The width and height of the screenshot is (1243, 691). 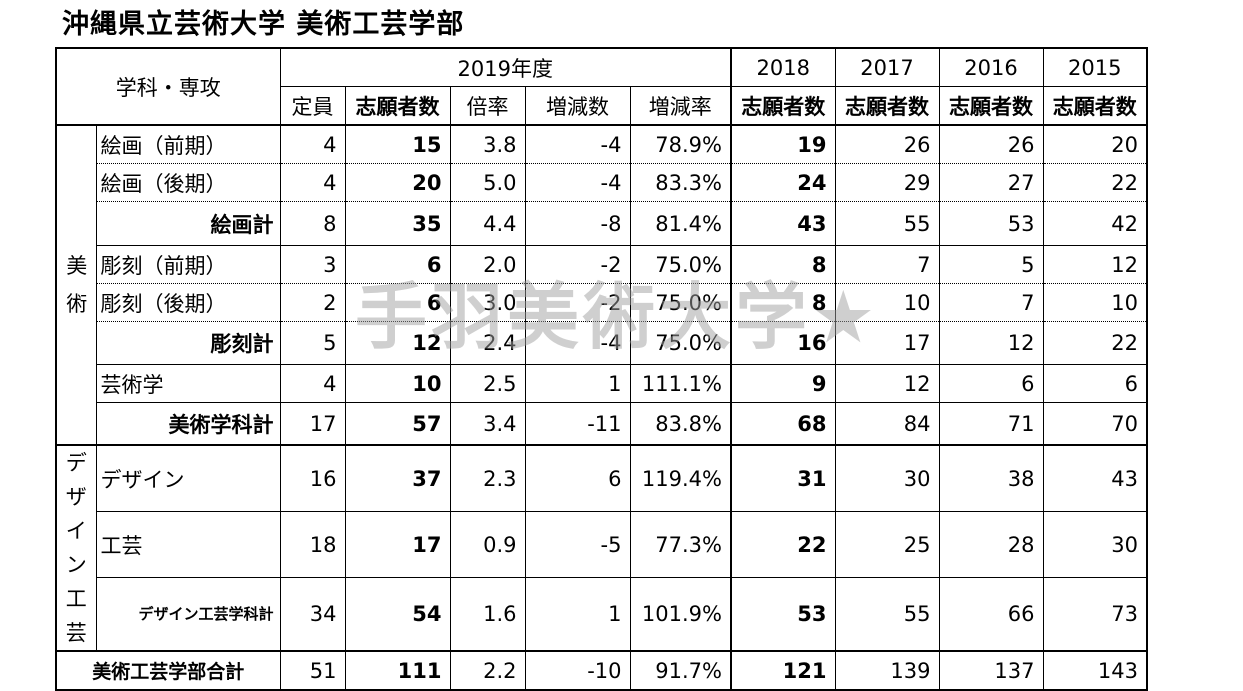 I want to click on applicants-2018-cell: 16, so click(x=783, y=343).